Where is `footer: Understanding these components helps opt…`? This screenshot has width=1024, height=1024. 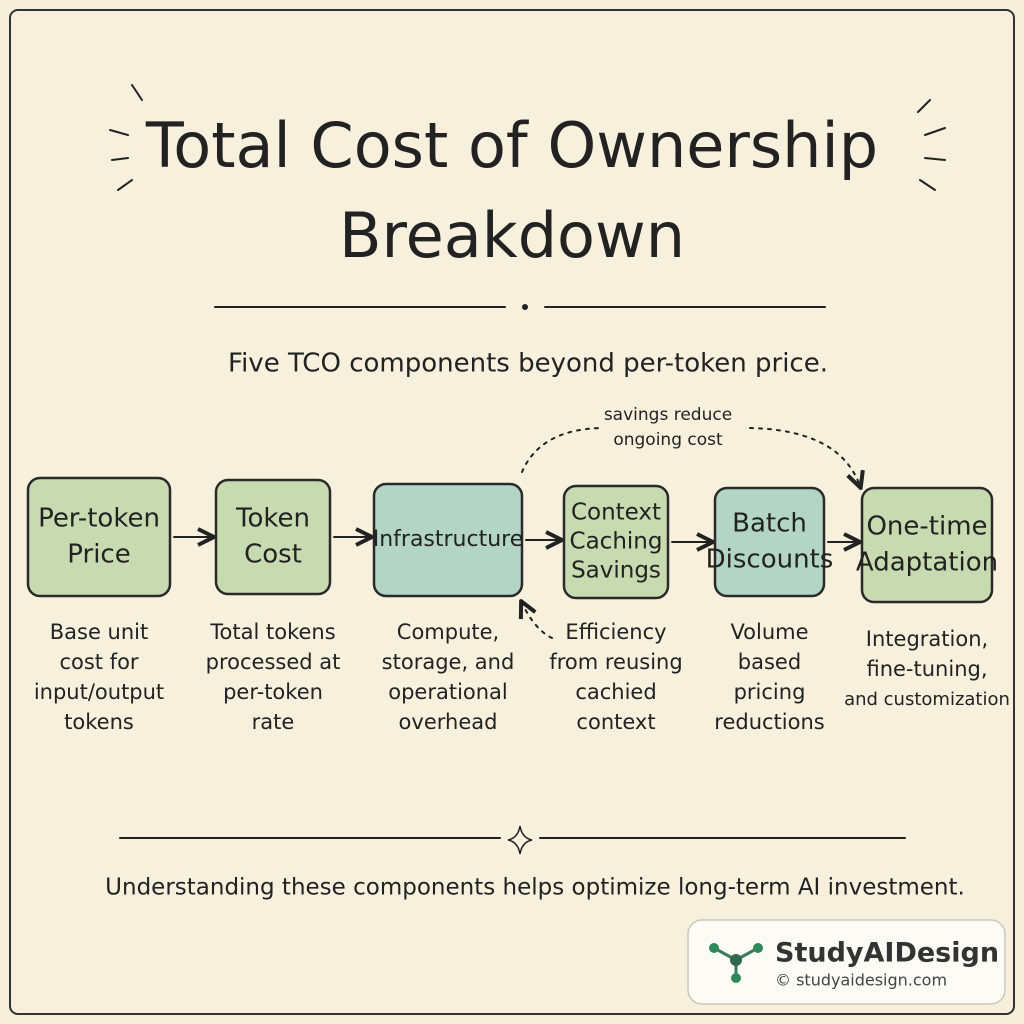 footer: Understanding these components helps opt… is located at coordinates (535, 888).